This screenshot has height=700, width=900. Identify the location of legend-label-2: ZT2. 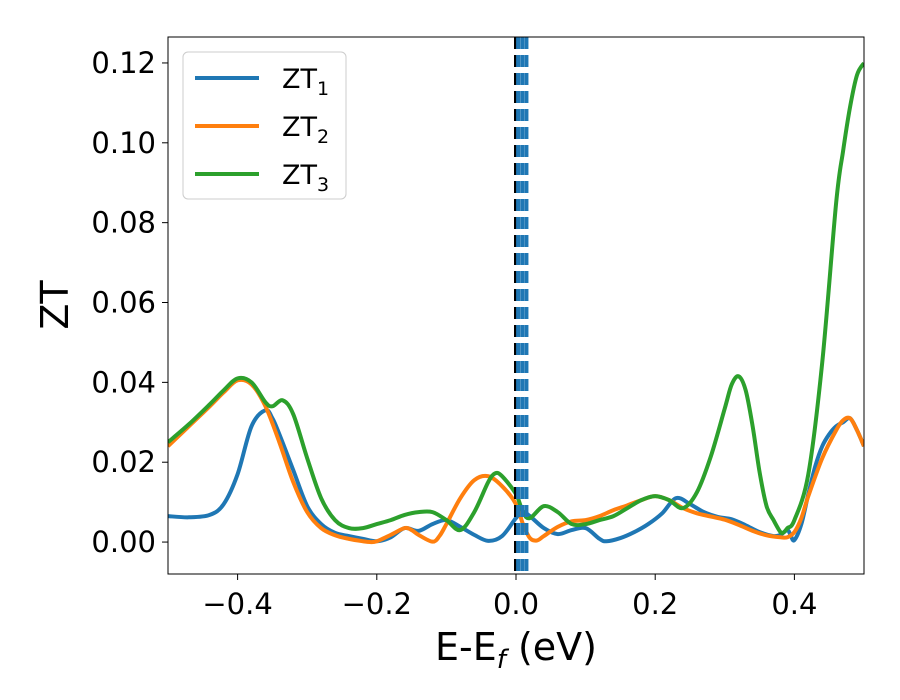
(305, 130).